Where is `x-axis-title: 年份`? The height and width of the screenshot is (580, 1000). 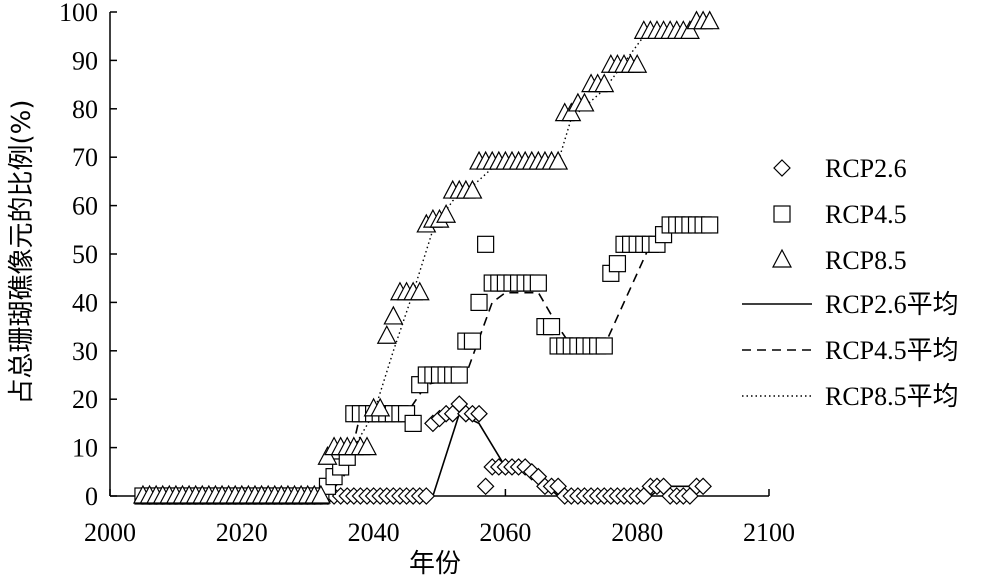 x-axis-title: 年份 is located at coordinates (435, 564).